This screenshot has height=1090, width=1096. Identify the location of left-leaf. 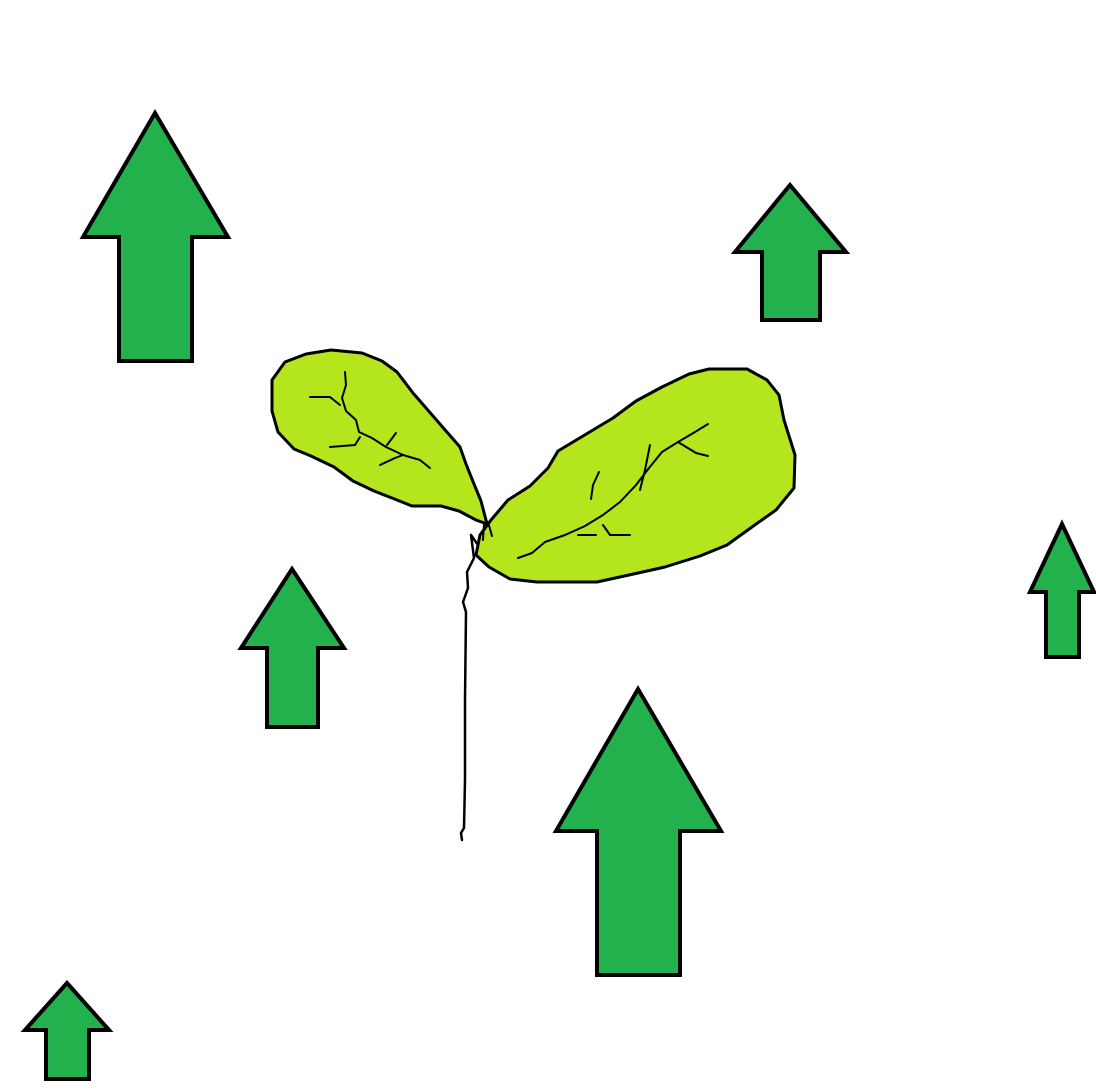
(379, 437).